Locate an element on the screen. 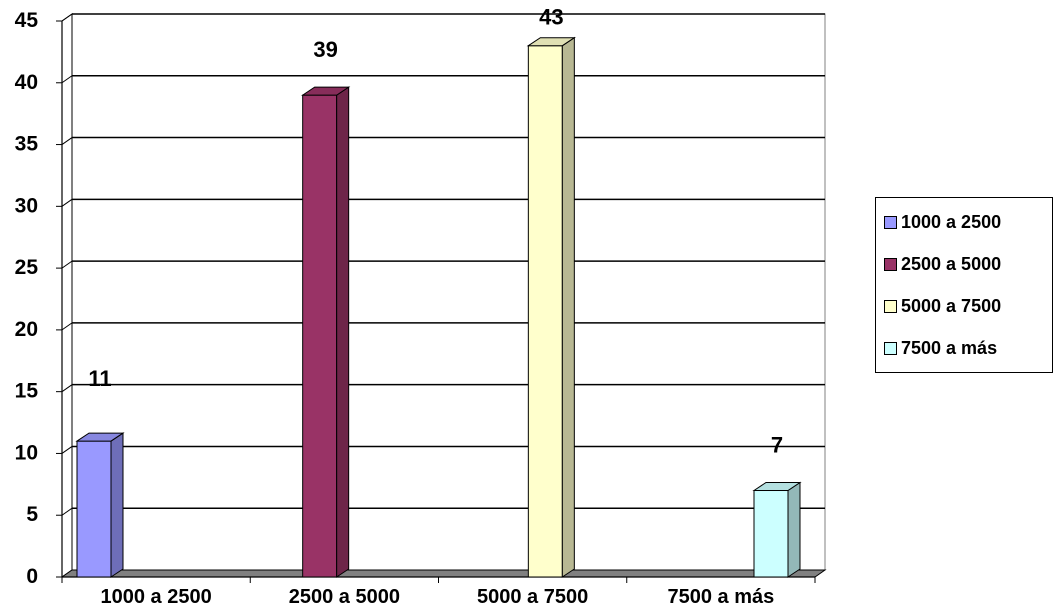 The image size is (1057, 613). legend-item-4: 7500 a más is located at coordinates (940, 348).